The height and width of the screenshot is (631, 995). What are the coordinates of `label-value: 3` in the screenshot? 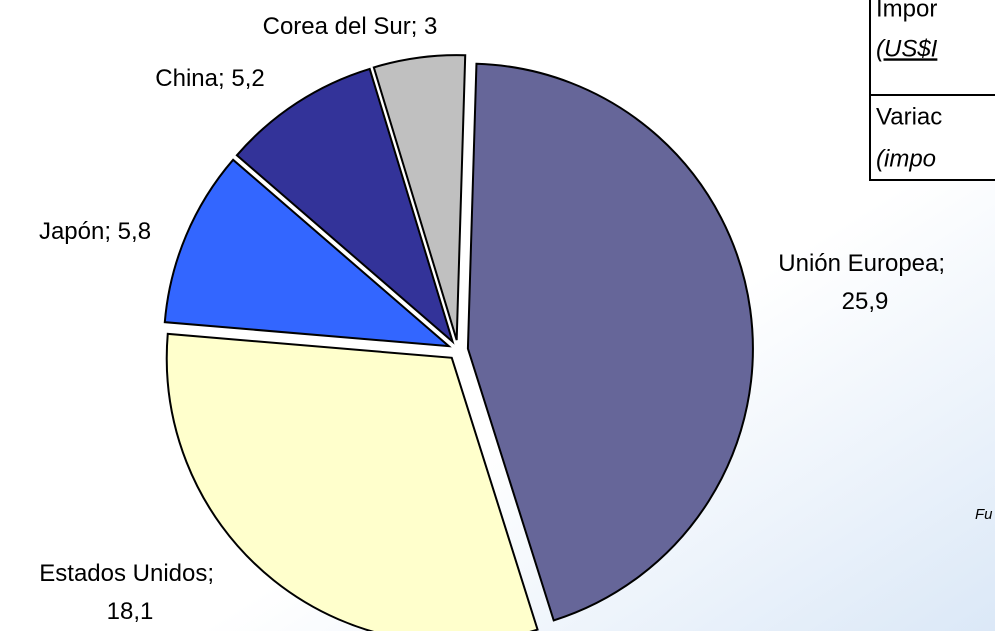 It's located at (430, 26).